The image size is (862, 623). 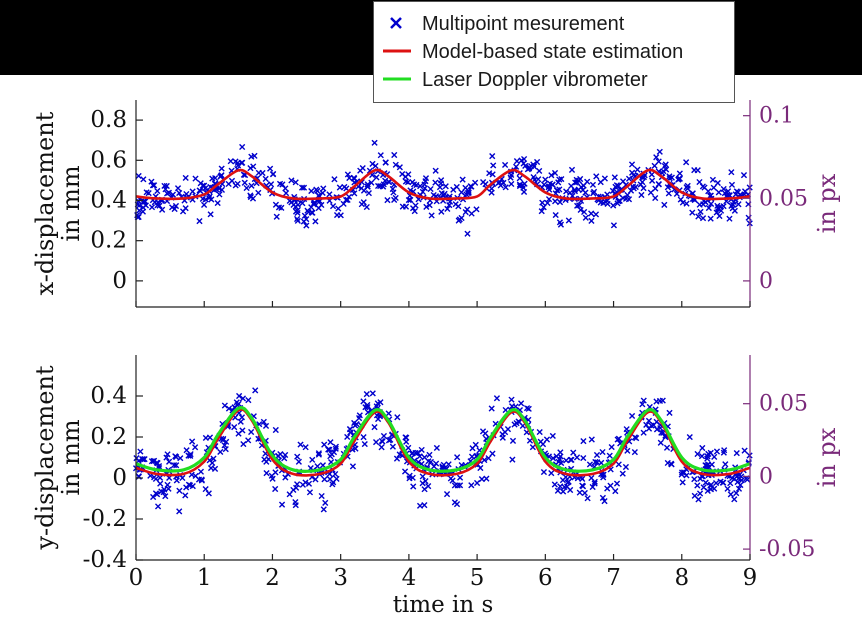 I want to click on legend-label-model: Model-based state estimation, so click(x=553, y=52).